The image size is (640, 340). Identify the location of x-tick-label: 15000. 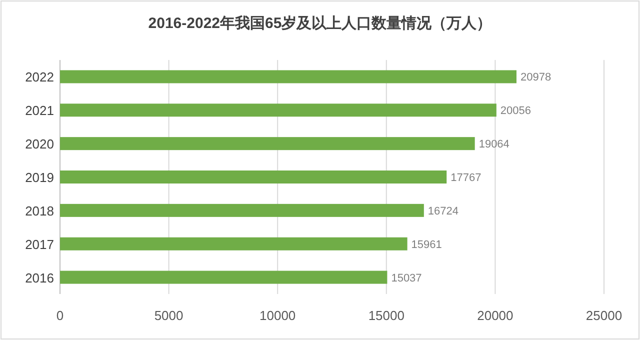
(386, 315).